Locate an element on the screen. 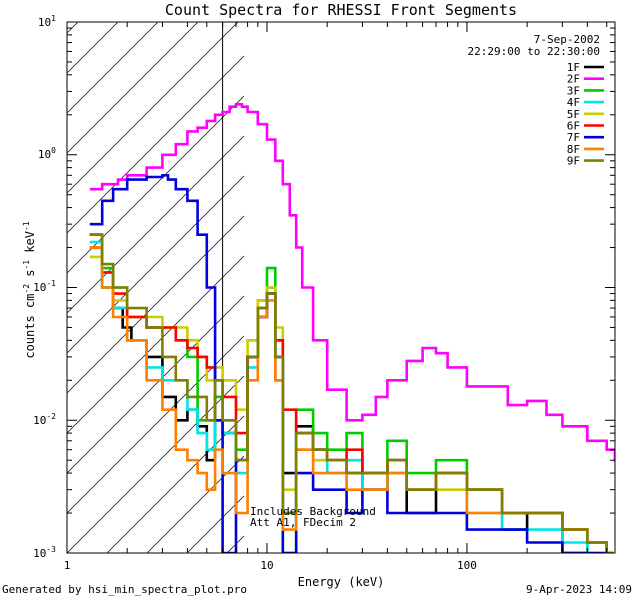  y-tick-label-1e-1: 10⁻¹ is located at coordinates (44, 286).